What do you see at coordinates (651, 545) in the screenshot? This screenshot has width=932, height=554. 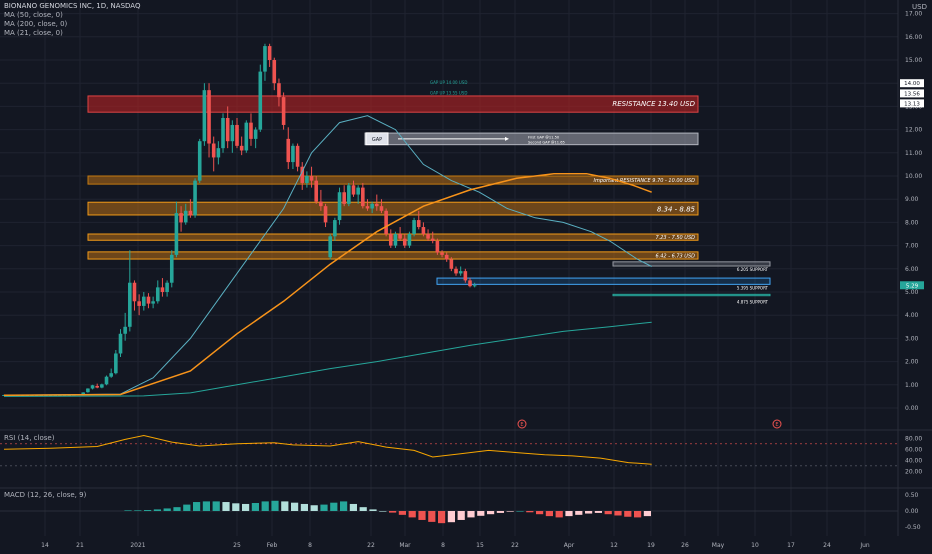 I see `time-tick-label: 19` at bounding box center [651, 545].